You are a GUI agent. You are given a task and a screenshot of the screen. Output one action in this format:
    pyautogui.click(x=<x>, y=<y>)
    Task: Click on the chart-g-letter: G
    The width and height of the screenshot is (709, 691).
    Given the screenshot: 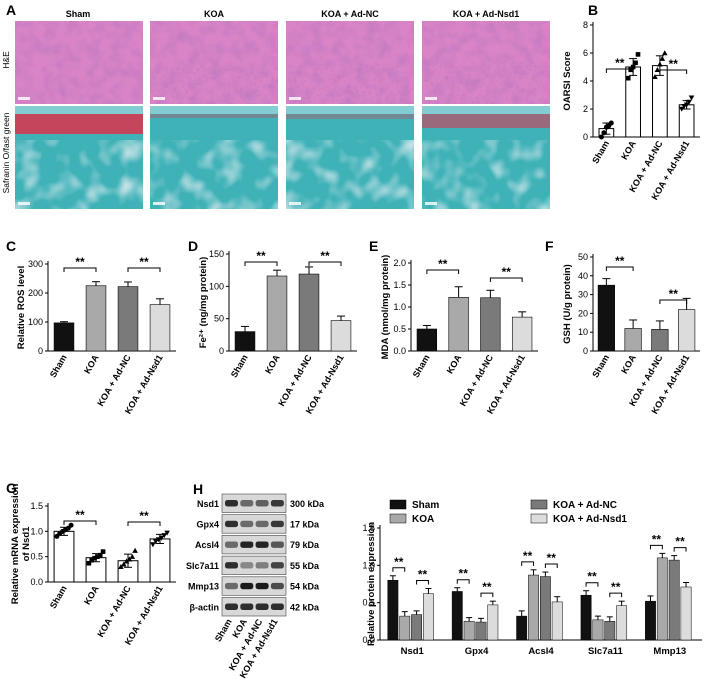 What is the action you would take?
    pyautogui.click(x=11, y=488)
    